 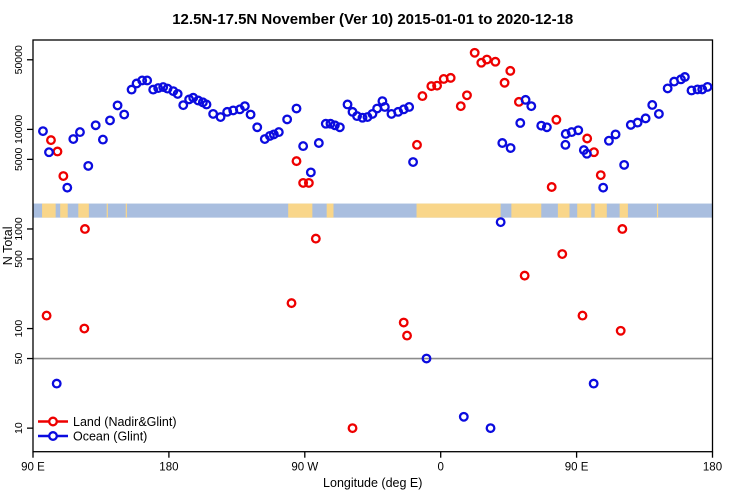 I want to click on y-tick-label: 50000, so click(x=19, y=59).